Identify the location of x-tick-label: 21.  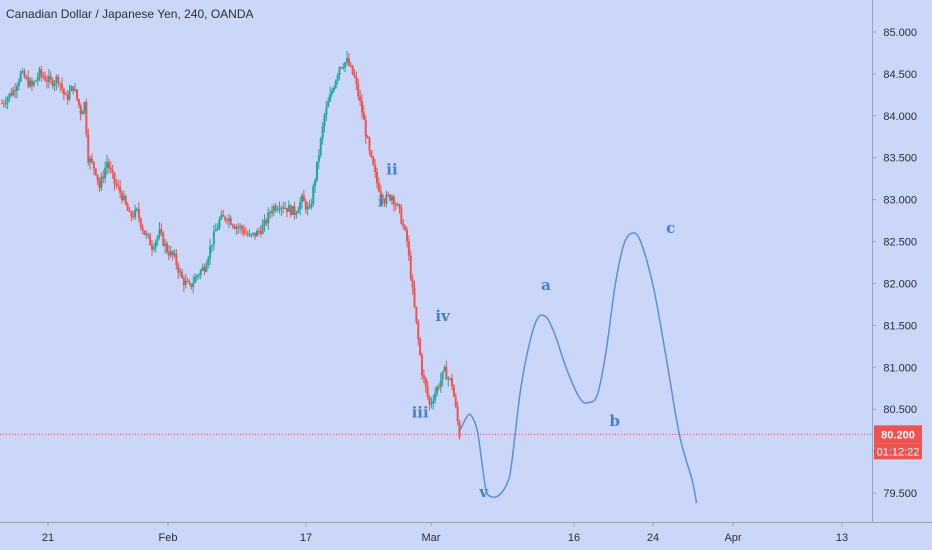
(48, 538).